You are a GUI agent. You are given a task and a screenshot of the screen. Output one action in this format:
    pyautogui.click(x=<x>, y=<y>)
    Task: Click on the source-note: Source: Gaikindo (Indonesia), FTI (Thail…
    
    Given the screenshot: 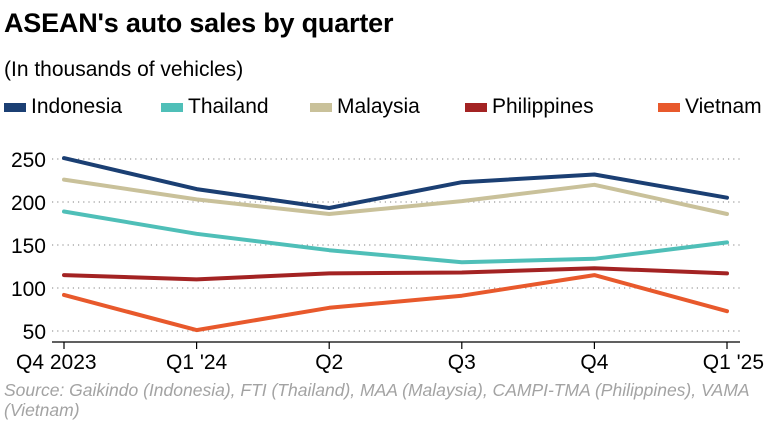 What is the action you would take?
    pyautogui.click(x=376, y=400)
    